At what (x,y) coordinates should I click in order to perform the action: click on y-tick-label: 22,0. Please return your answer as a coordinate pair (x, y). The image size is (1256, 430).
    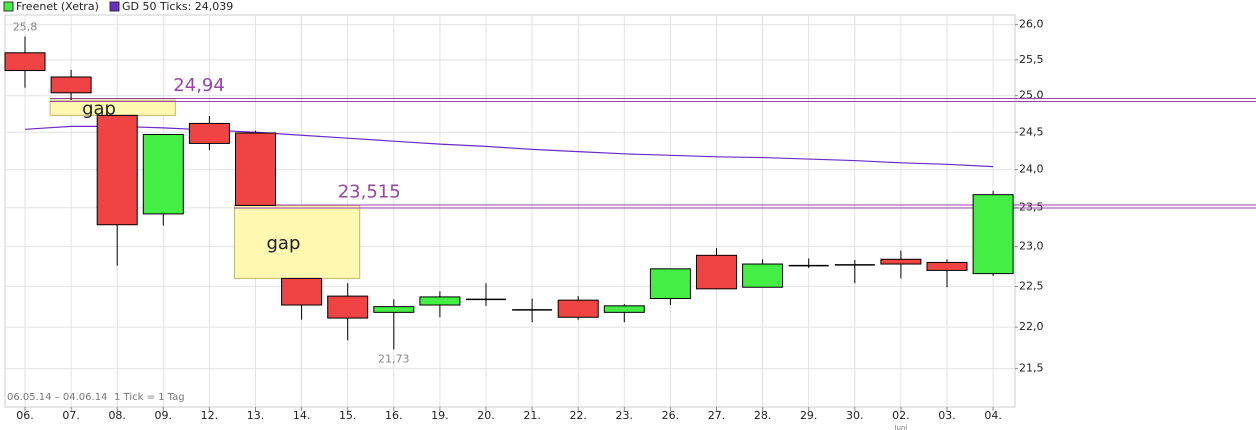
    Looking at the image, I should click on (1031, 326).